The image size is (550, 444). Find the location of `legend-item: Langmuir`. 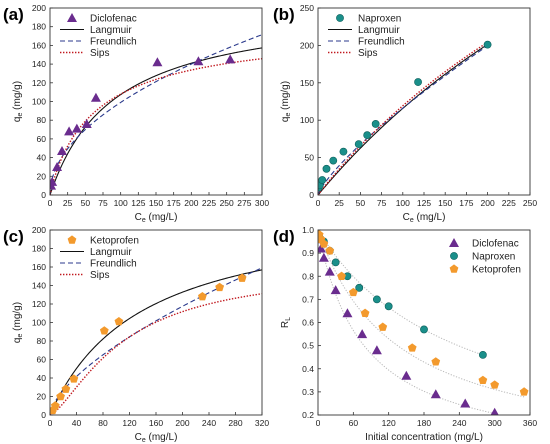

legend-item: Langmuir is located at coordinates (364, 30).